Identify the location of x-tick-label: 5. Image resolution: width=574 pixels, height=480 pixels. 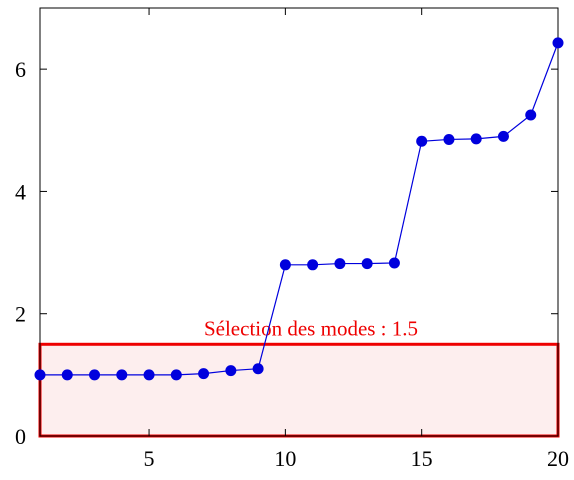
(149, 458).